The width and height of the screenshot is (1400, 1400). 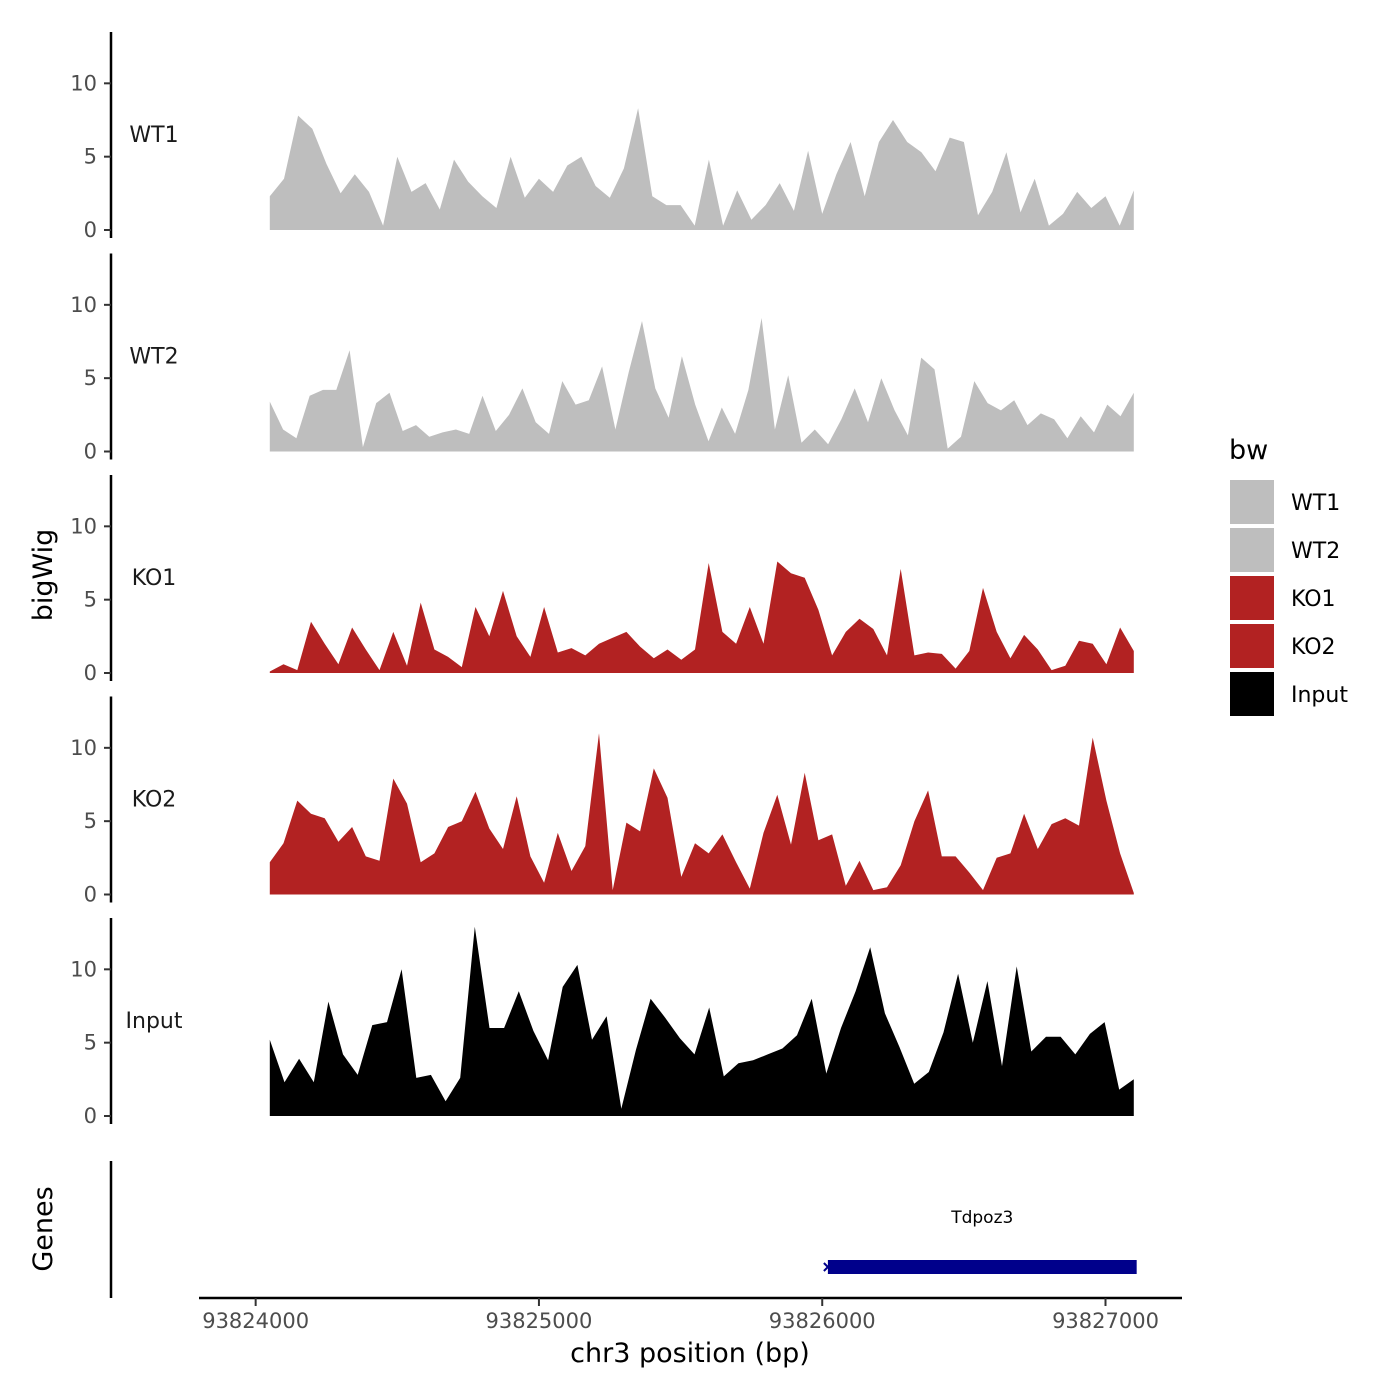 What do you see at coordinates (1288, 575) in the screenshot?
I see `legend: bw WT1 WT2 KO1 KO2 Input` at bounding box center [1288, 575].